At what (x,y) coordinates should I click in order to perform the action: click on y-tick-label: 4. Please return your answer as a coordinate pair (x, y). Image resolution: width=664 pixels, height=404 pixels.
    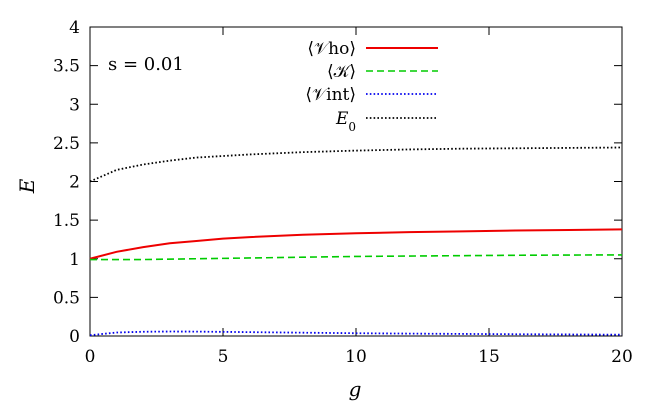
    Looking at the image, I should click on (74, 28).